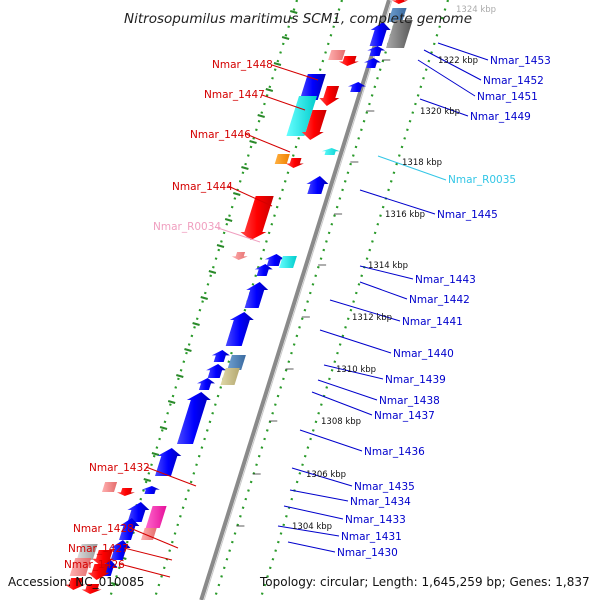  Describe the element at coordinates (375, 520) in the screenshot. I see `gene-label: Nmar_1433` at that location.